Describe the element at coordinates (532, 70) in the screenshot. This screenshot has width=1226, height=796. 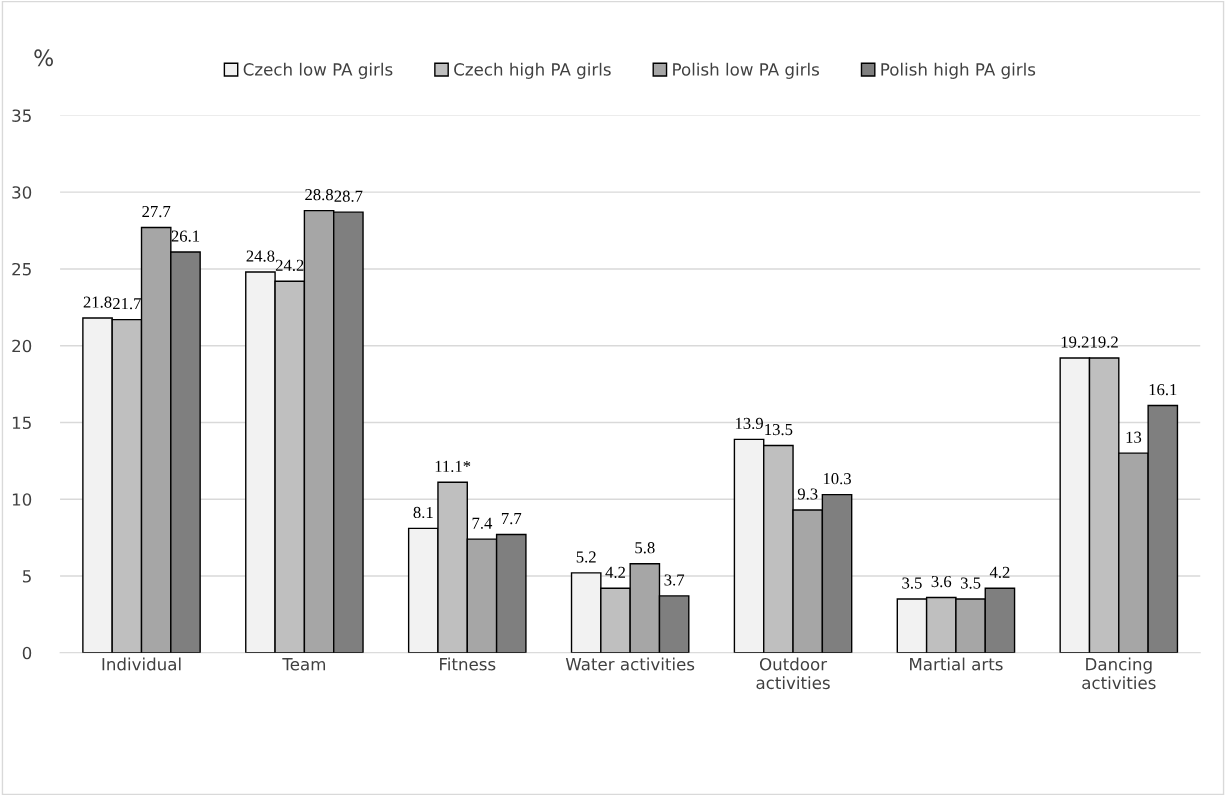
I see `legend-label: Czech high PA girls` at that location.